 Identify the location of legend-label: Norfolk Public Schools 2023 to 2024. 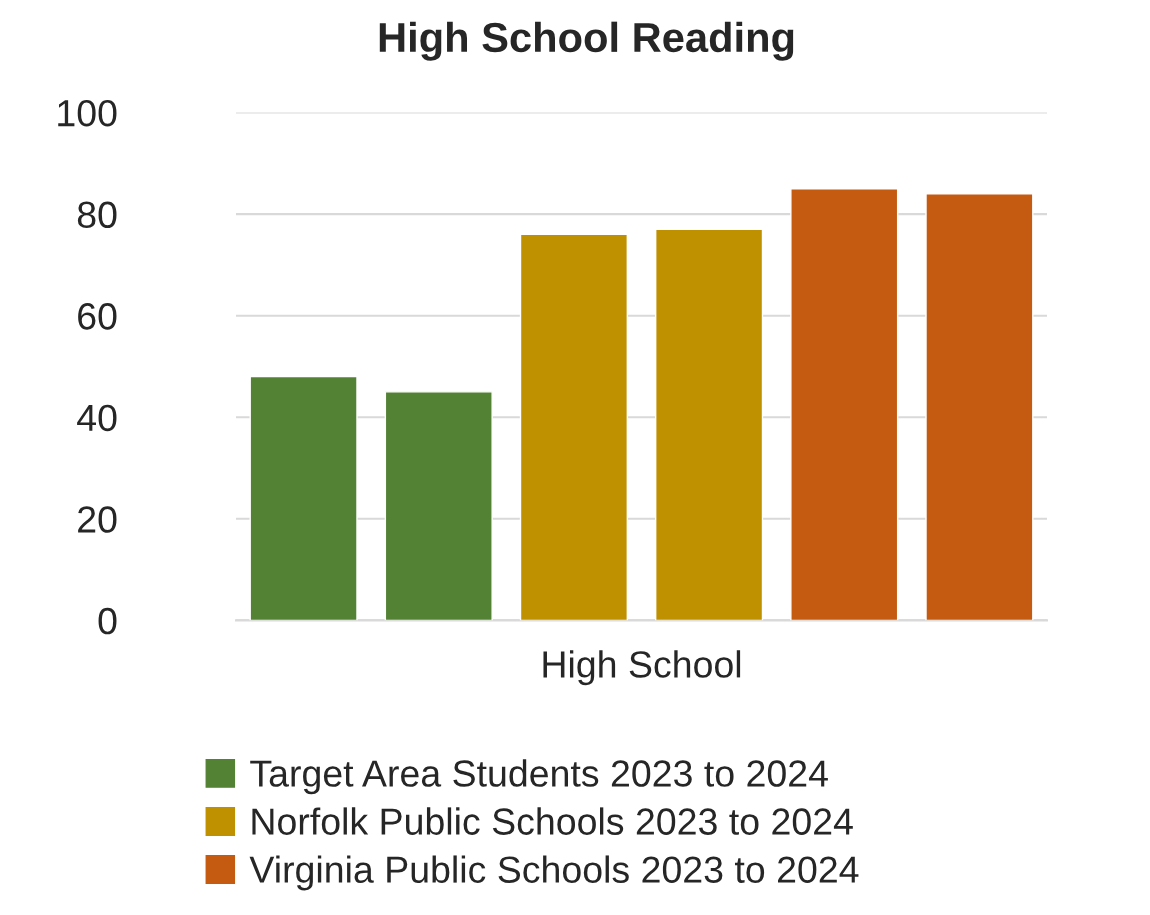
(552, 821).